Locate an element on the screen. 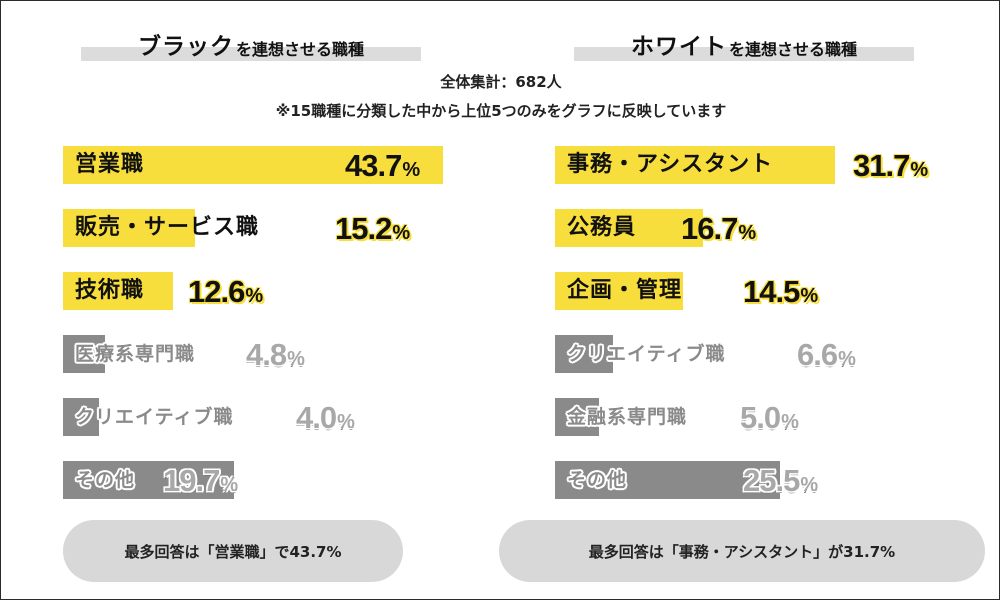 This screenshot has height=601, width=1000. bar-row: 金融系専門職 5.0% is located at coordinates (755, 417).